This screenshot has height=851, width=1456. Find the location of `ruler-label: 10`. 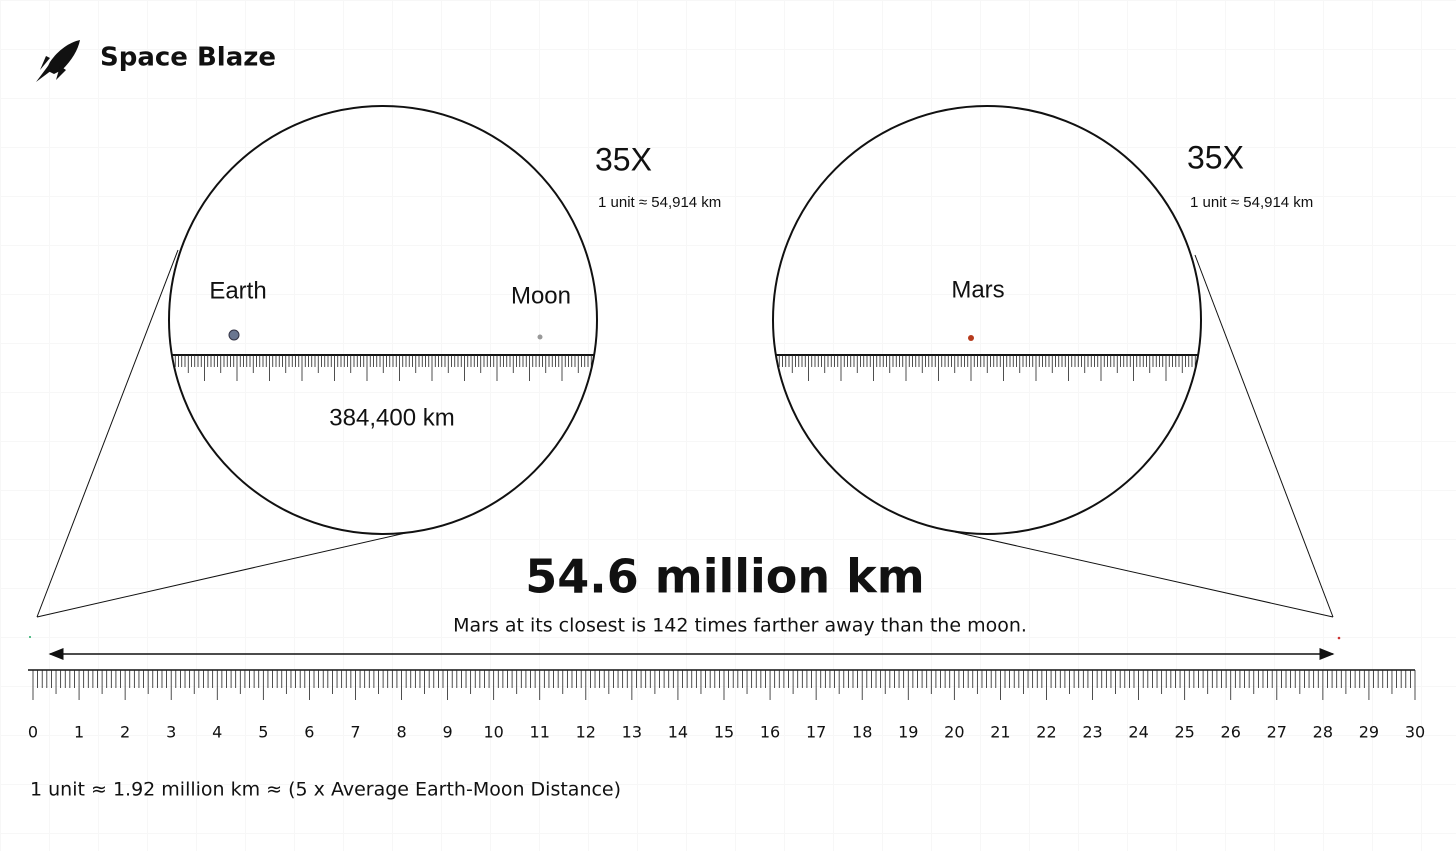

ruler-label: 10 is located at coordinates (493, 732).